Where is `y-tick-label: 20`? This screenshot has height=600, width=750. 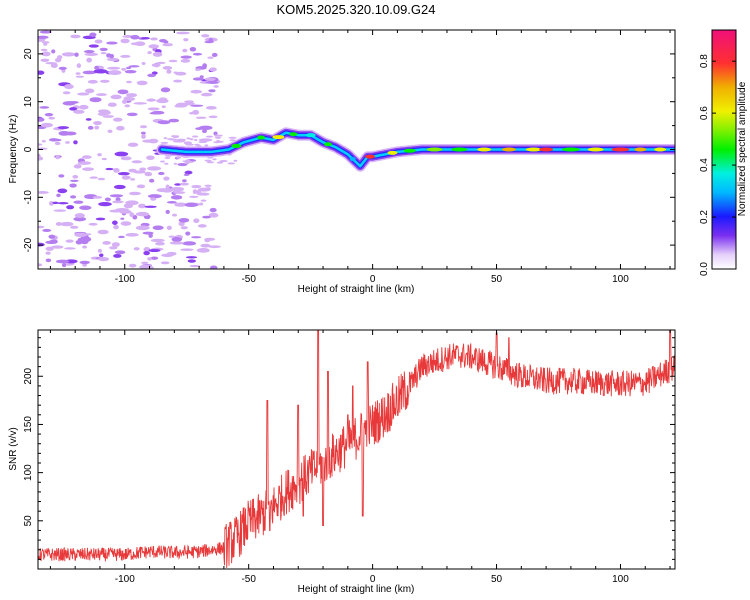 y-tick-label: 20 is located at coordinates (28, 54).